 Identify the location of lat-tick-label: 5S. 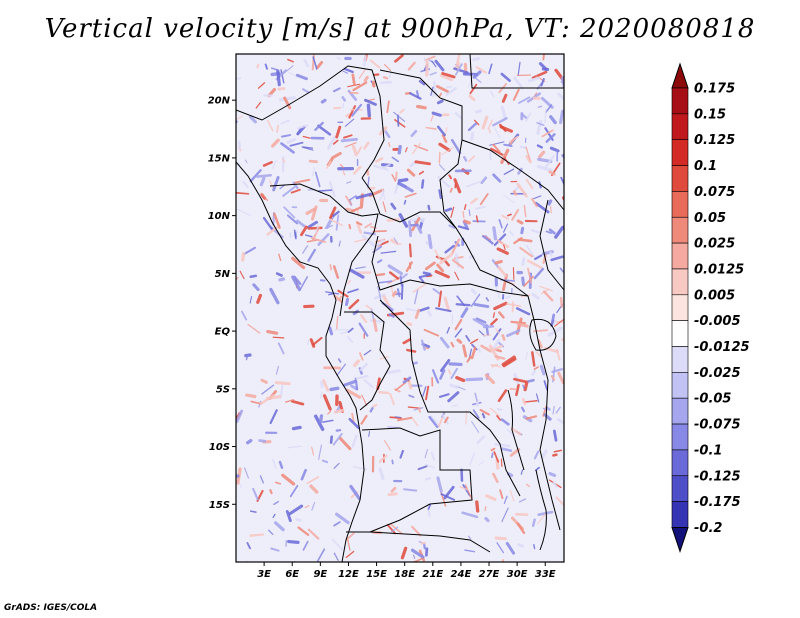
(223, 389).